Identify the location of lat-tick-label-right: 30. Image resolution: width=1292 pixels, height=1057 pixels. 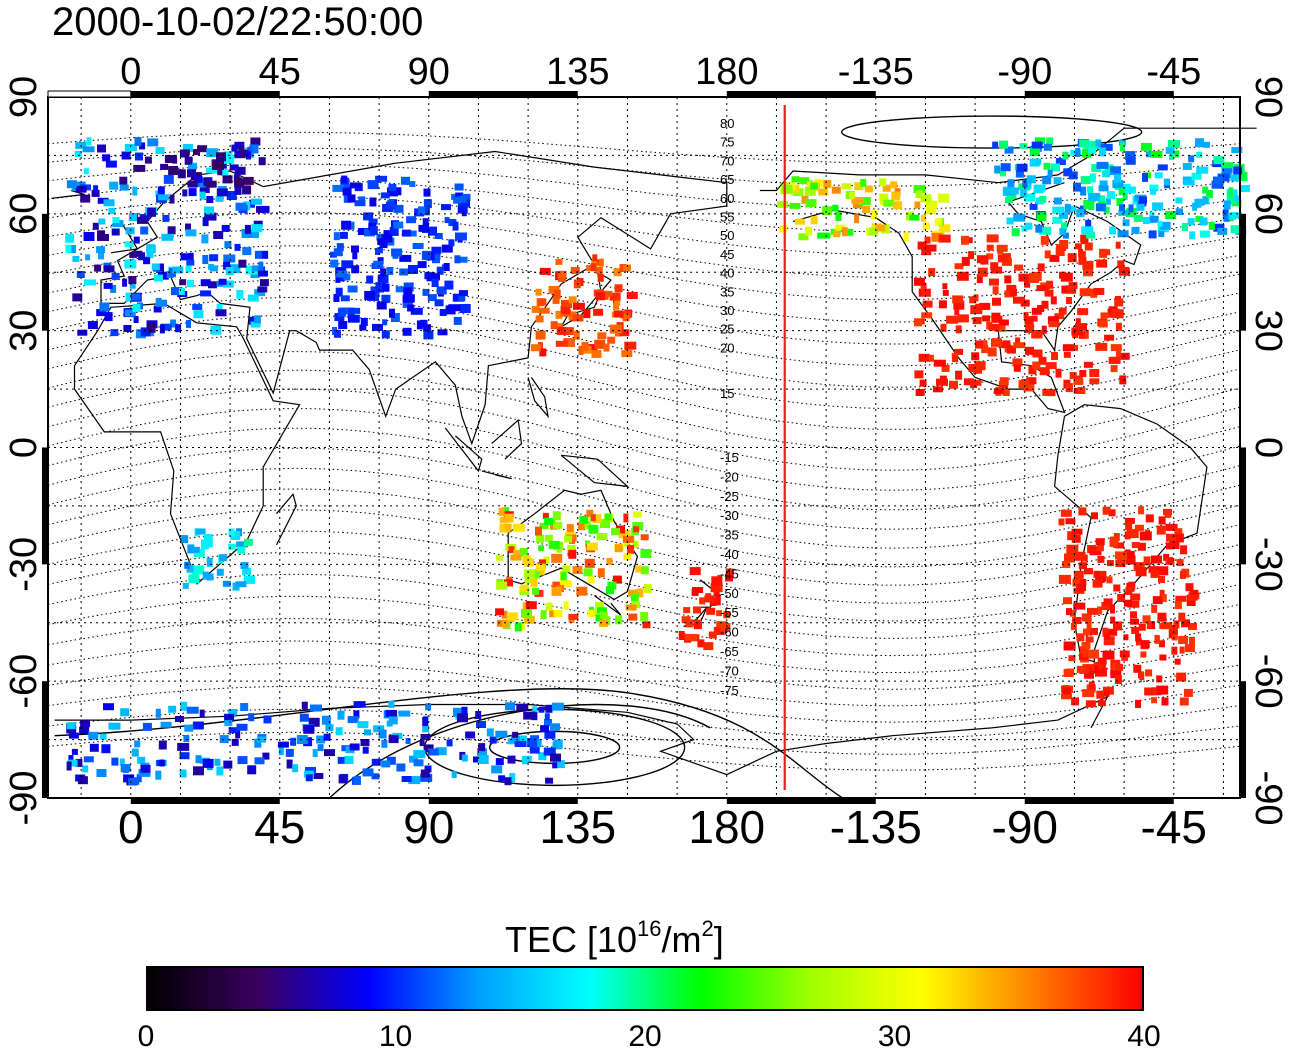
(1268, 331).